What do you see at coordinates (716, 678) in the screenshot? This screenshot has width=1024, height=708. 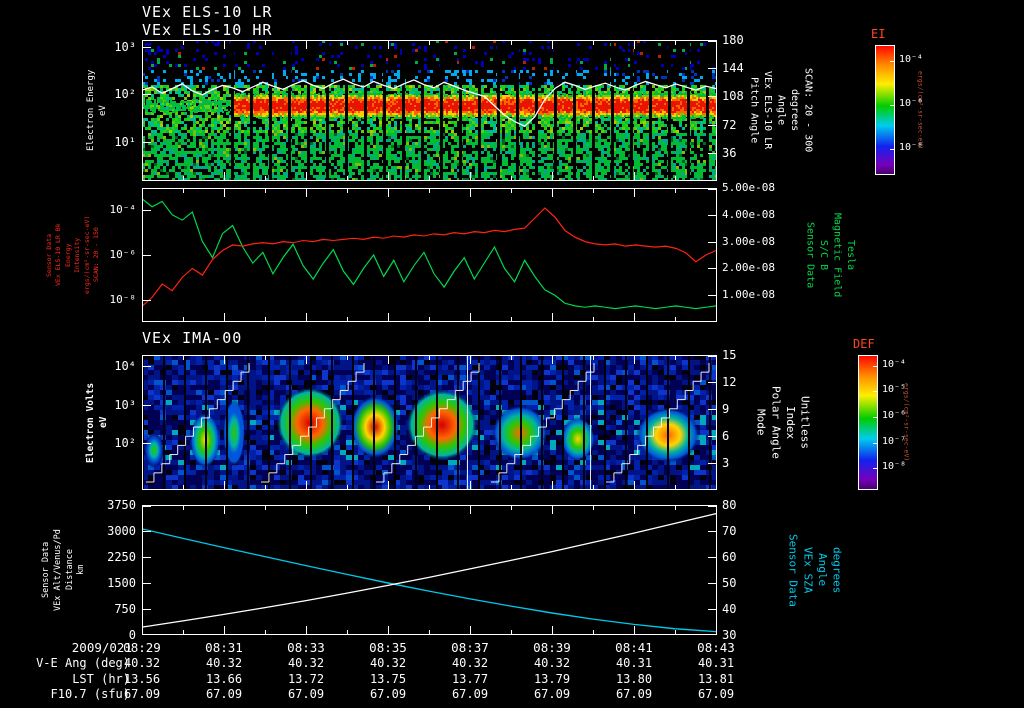 I see `bottom-row-value: 13.81` at bounding box center [716, 678].